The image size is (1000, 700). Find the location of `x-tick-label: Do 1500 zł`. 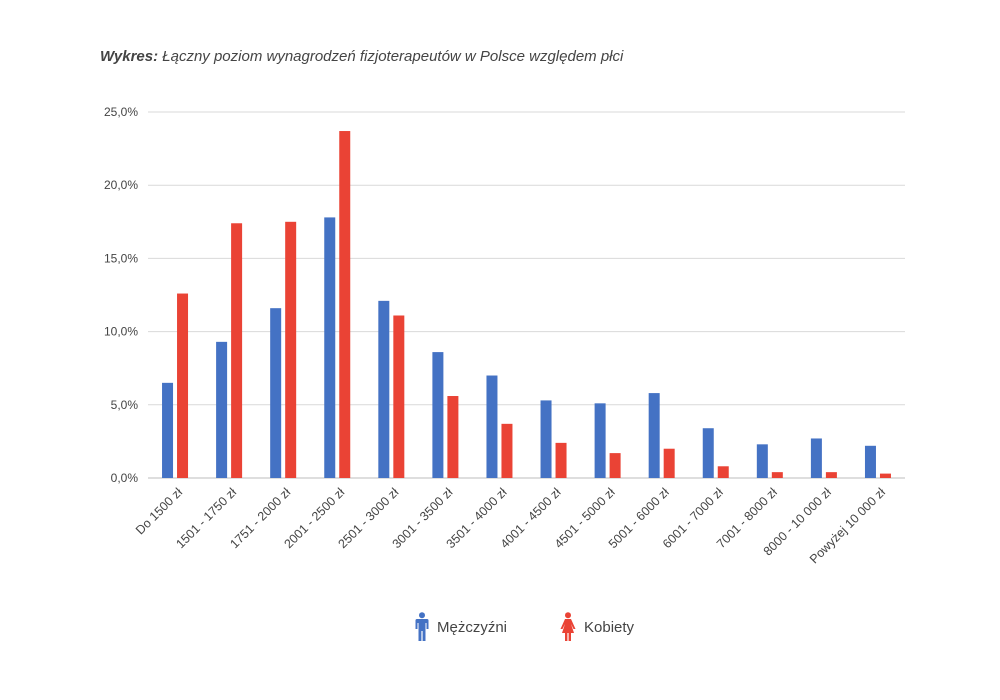

x-tick-label: Do 1500 zł is located at coordinates (159, 511).